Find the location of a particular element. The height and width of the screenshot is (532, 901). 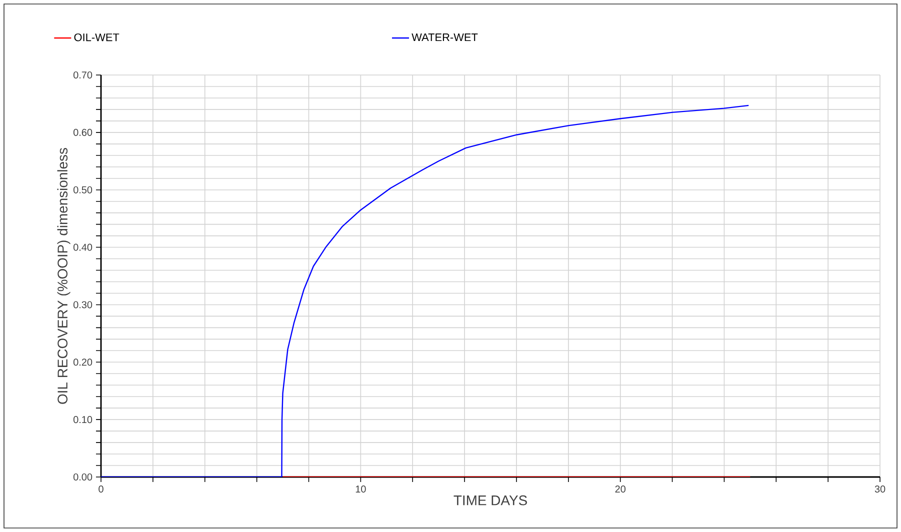

x-tick-label: 10 is located at coordinates (361, 489).